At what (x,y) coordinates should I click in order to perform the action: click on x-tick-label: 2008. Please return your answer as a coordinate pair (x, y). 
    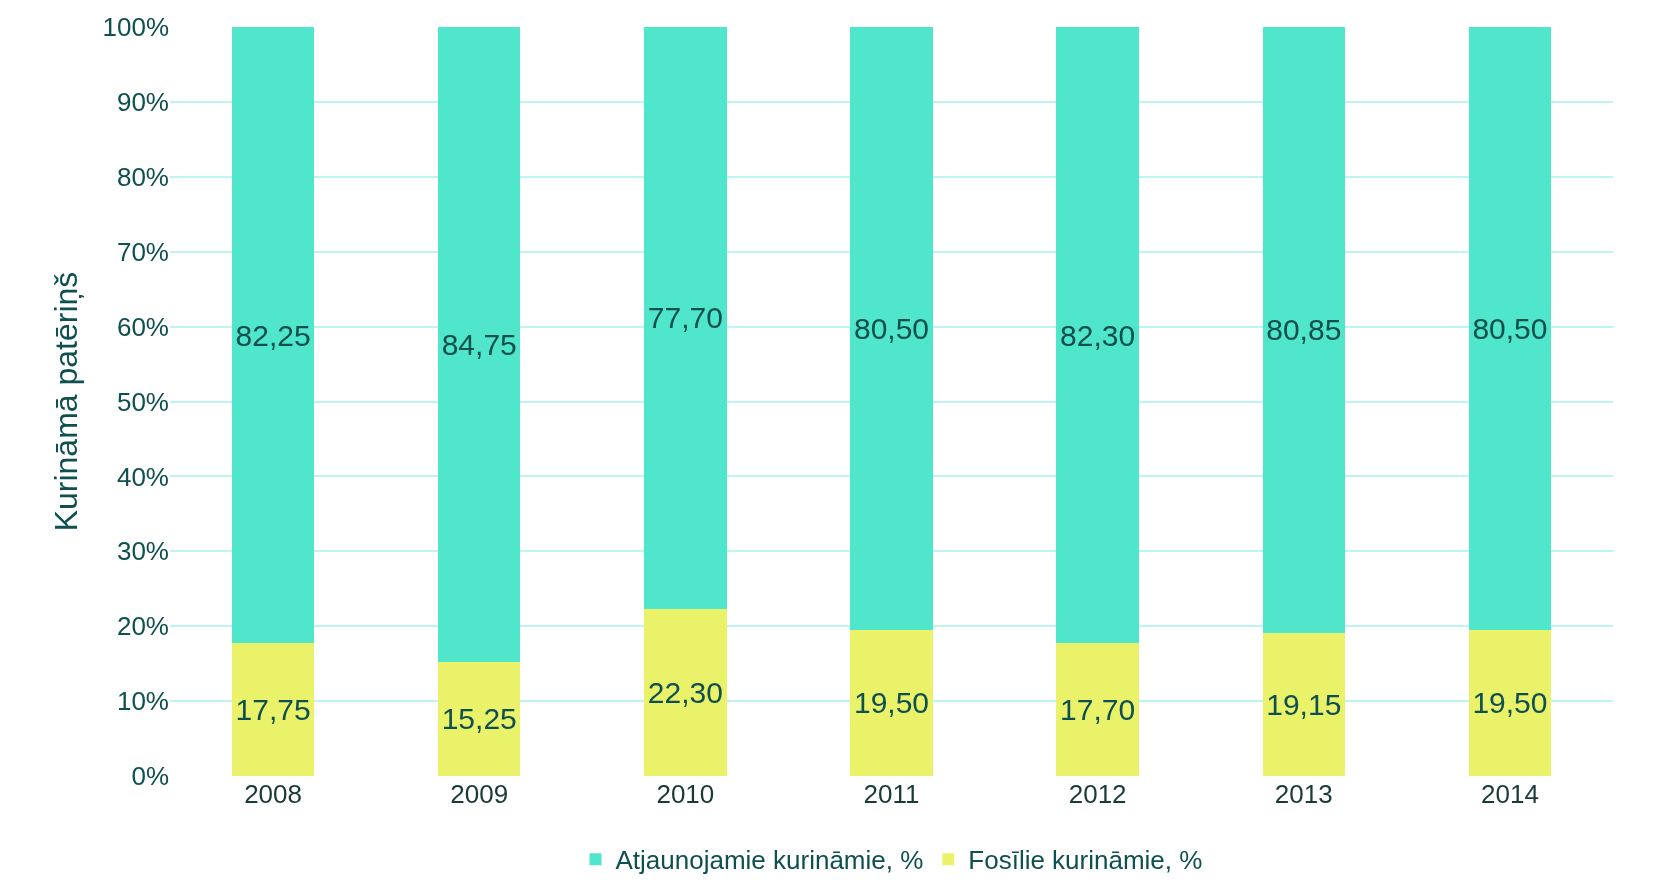
    Looking at the image, I should click on (273, 794).